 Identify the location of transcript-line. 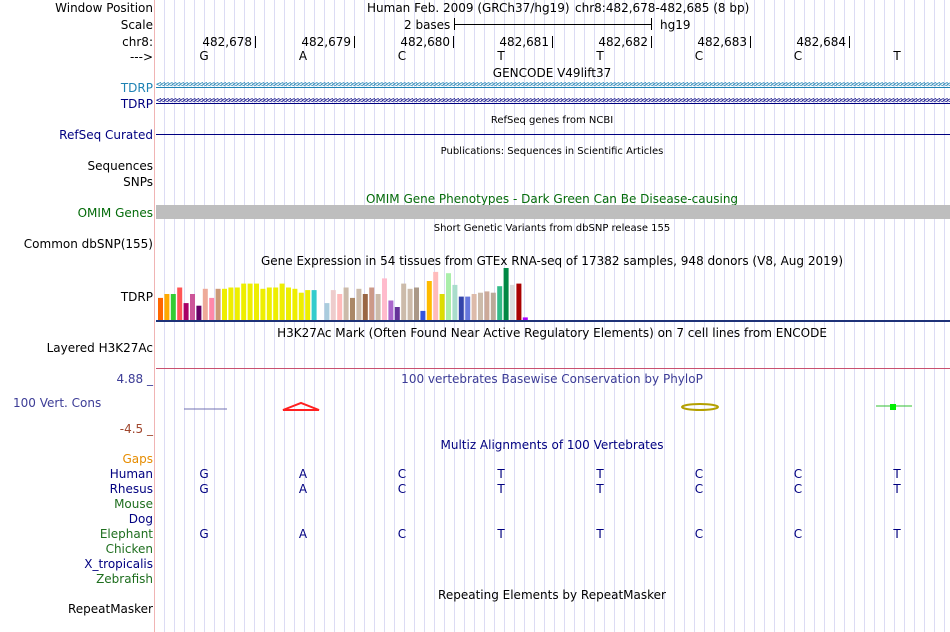
(553, 103).